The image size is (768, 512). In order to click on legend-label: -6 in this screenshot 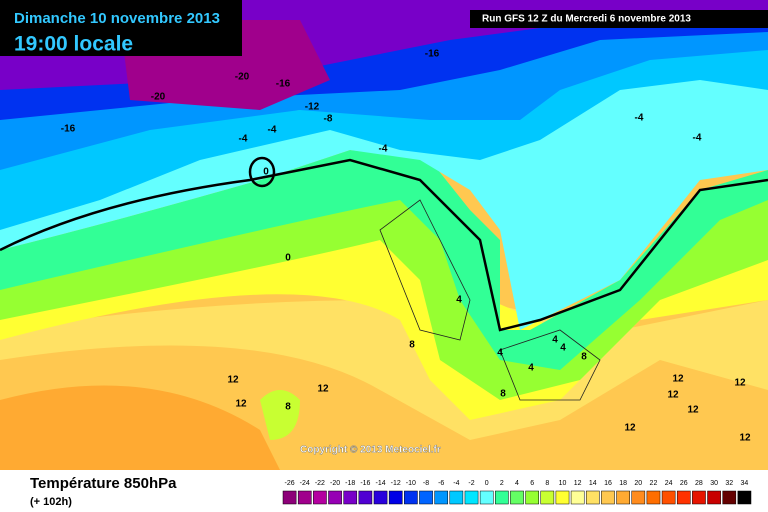, I will do `click(441, 483)`.